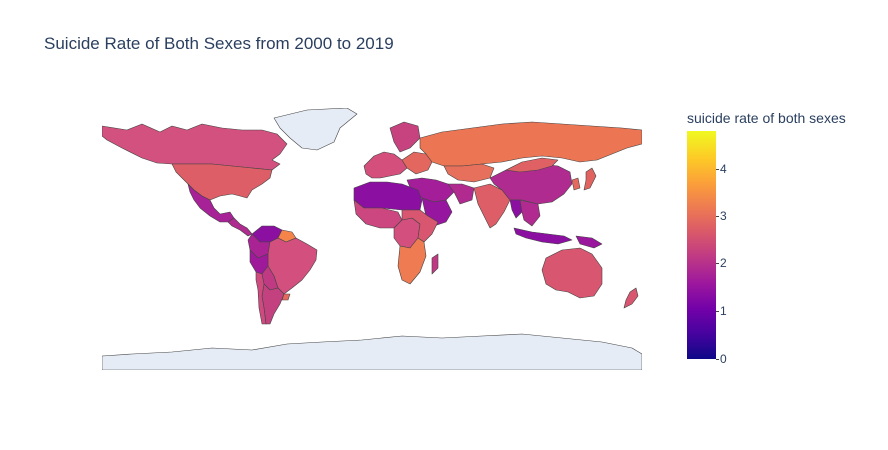 This screenshot has height=450, width=888. What do you see at coordinates (572, 273) in the screenshot?
I see `region-australia` at bounding box center [572, 273].